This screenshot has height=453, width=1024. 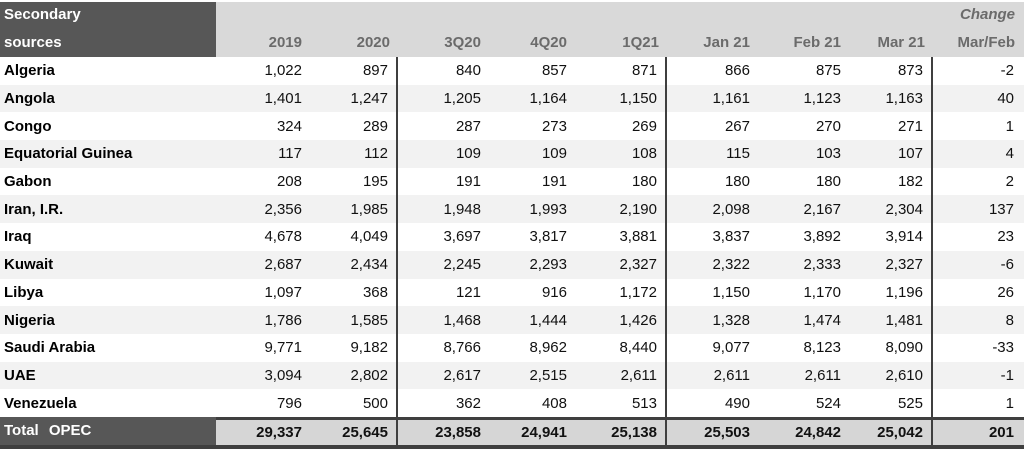 I want to click on value-cell: 273, so click(x=554, y=126).